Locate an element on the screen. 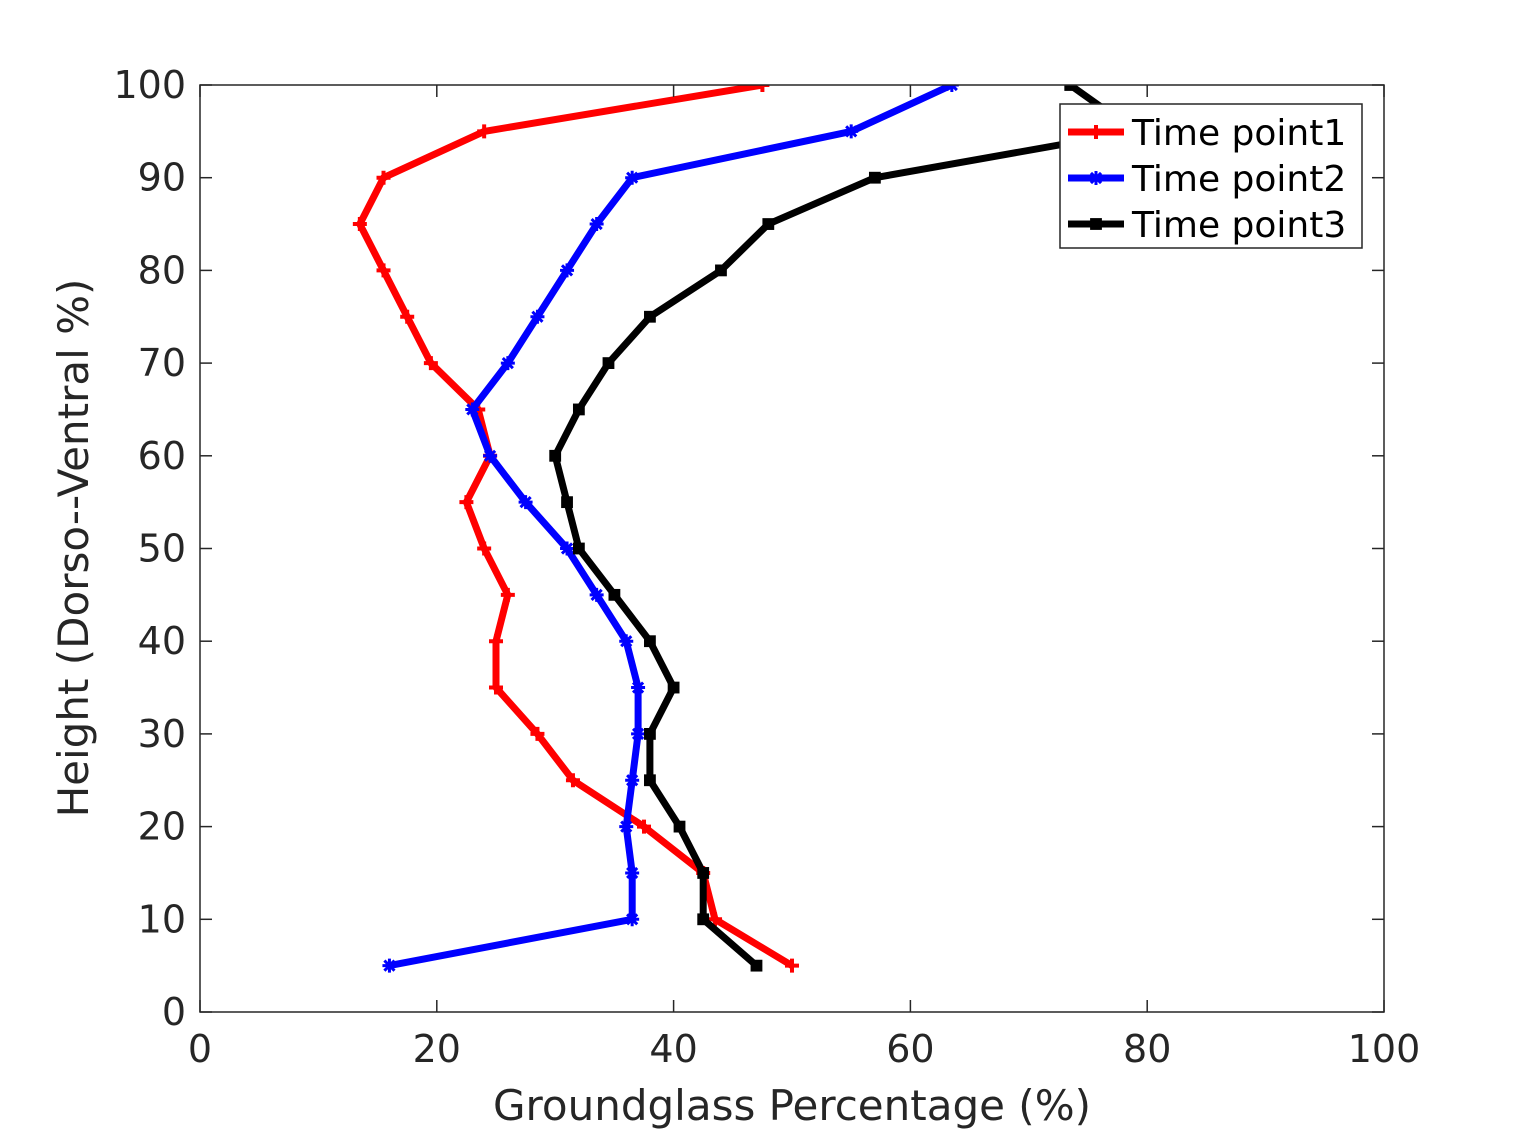 The height and width of the screenshot is (1138, 1530). y-tick-label: 30 is located at coordinates (162, 734).